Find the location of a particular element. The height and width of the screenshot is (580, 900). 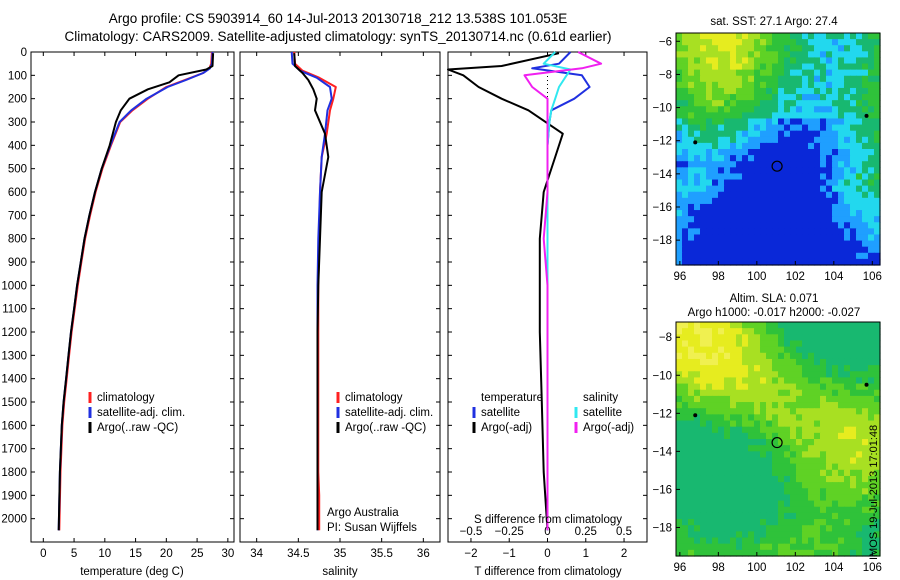

map-x-tick-label: 106 is located at coordinates (872, 277).